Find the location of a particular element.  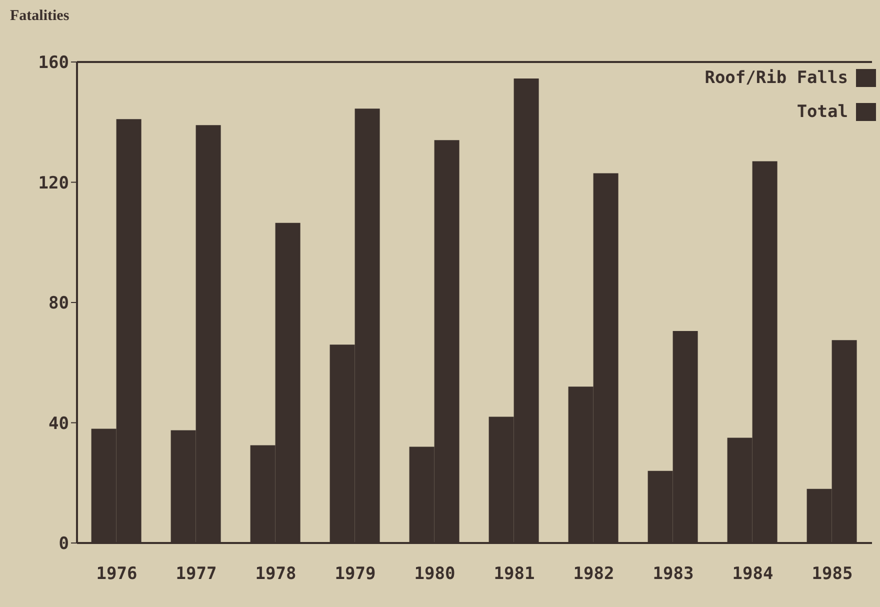

x-tick-label: 1985 is located at coordinates (832, 574).